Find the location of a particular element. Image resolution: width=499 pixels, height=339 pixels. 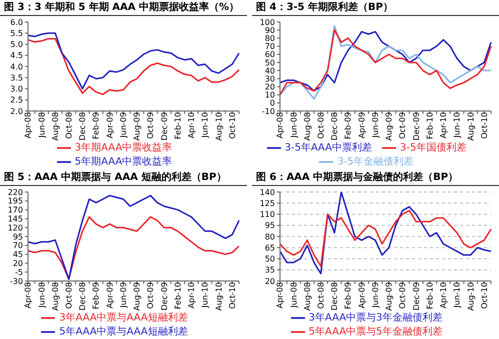

legend-label: 3年期AAA中票收益率 is located at coordinates (123, 148).